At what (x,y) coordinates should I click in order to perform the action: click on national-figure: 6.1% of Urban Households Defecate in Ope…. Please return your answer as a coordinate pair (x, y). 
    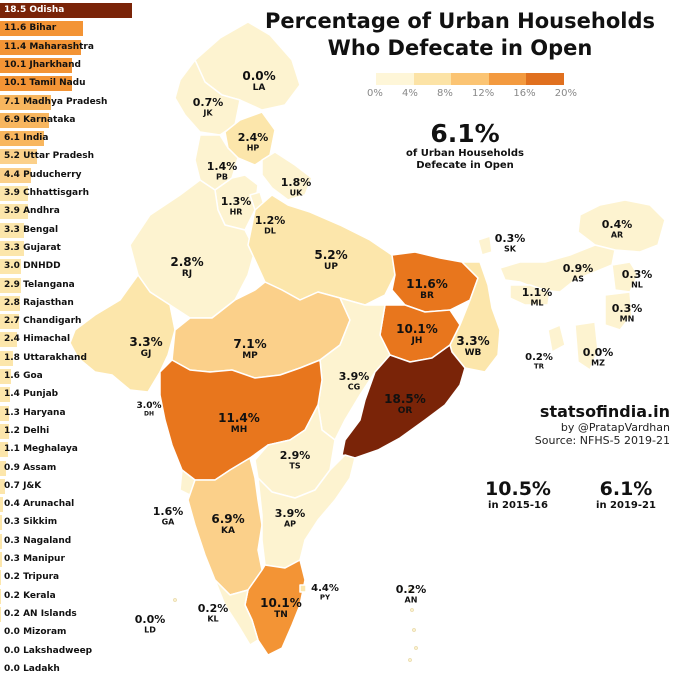
    Looking at the image, I should click on (465, 146).